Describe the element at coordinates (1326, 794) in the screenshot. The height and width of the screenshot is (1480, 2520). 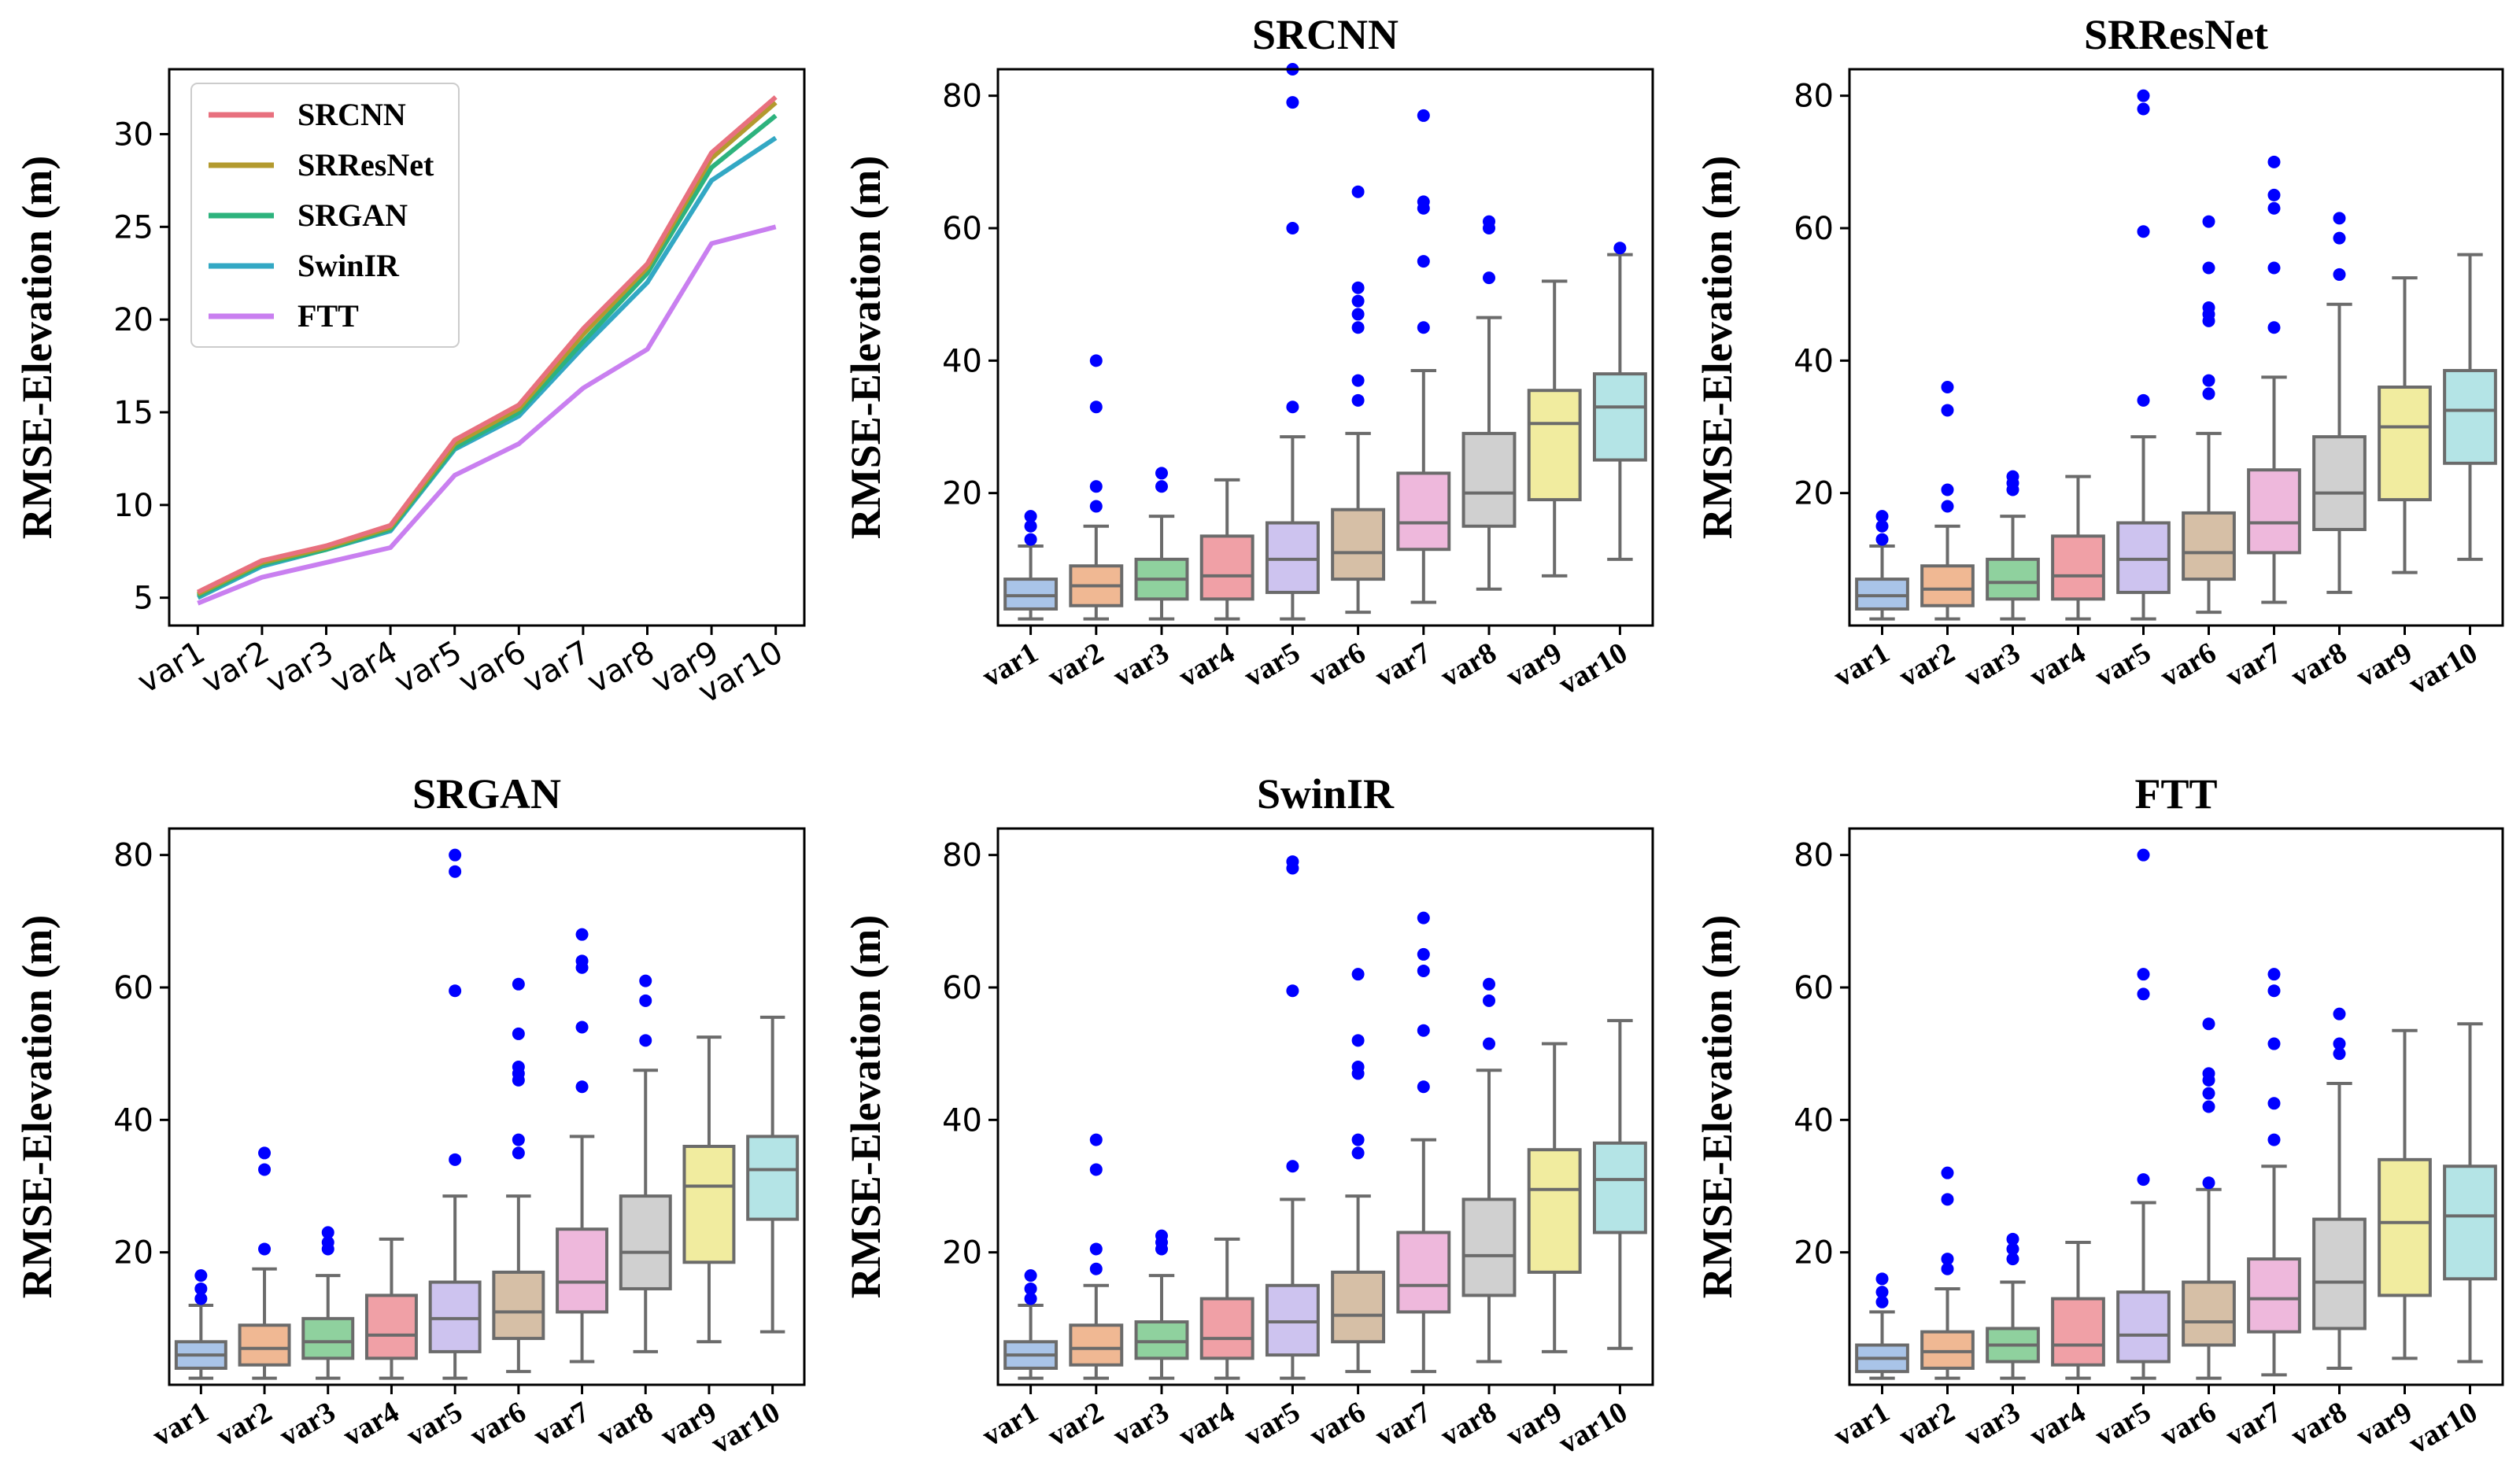
I see `panel-title: SwinIR` at that location.